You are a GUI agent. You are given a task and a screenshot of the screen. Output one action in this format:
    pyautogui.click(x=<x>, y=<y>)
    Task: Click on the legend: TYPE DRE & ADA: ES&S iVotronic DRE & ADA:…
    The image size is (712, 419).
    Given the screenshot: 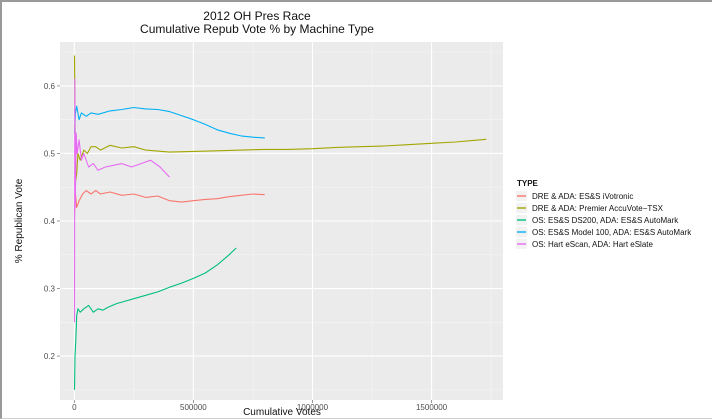 What is the action you would take?
    pyautogui.click(x=604, y=214)
    